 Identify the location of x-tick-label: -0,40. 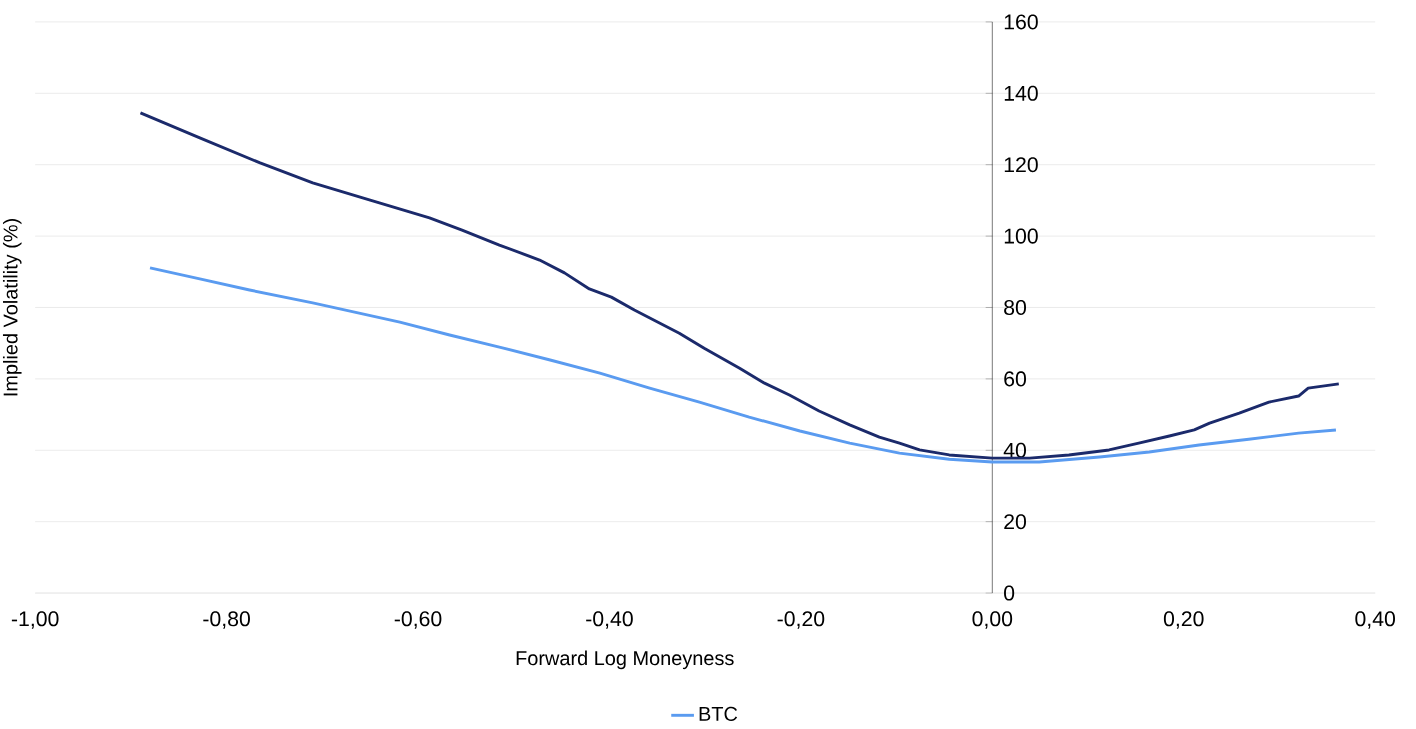
(609, 620).